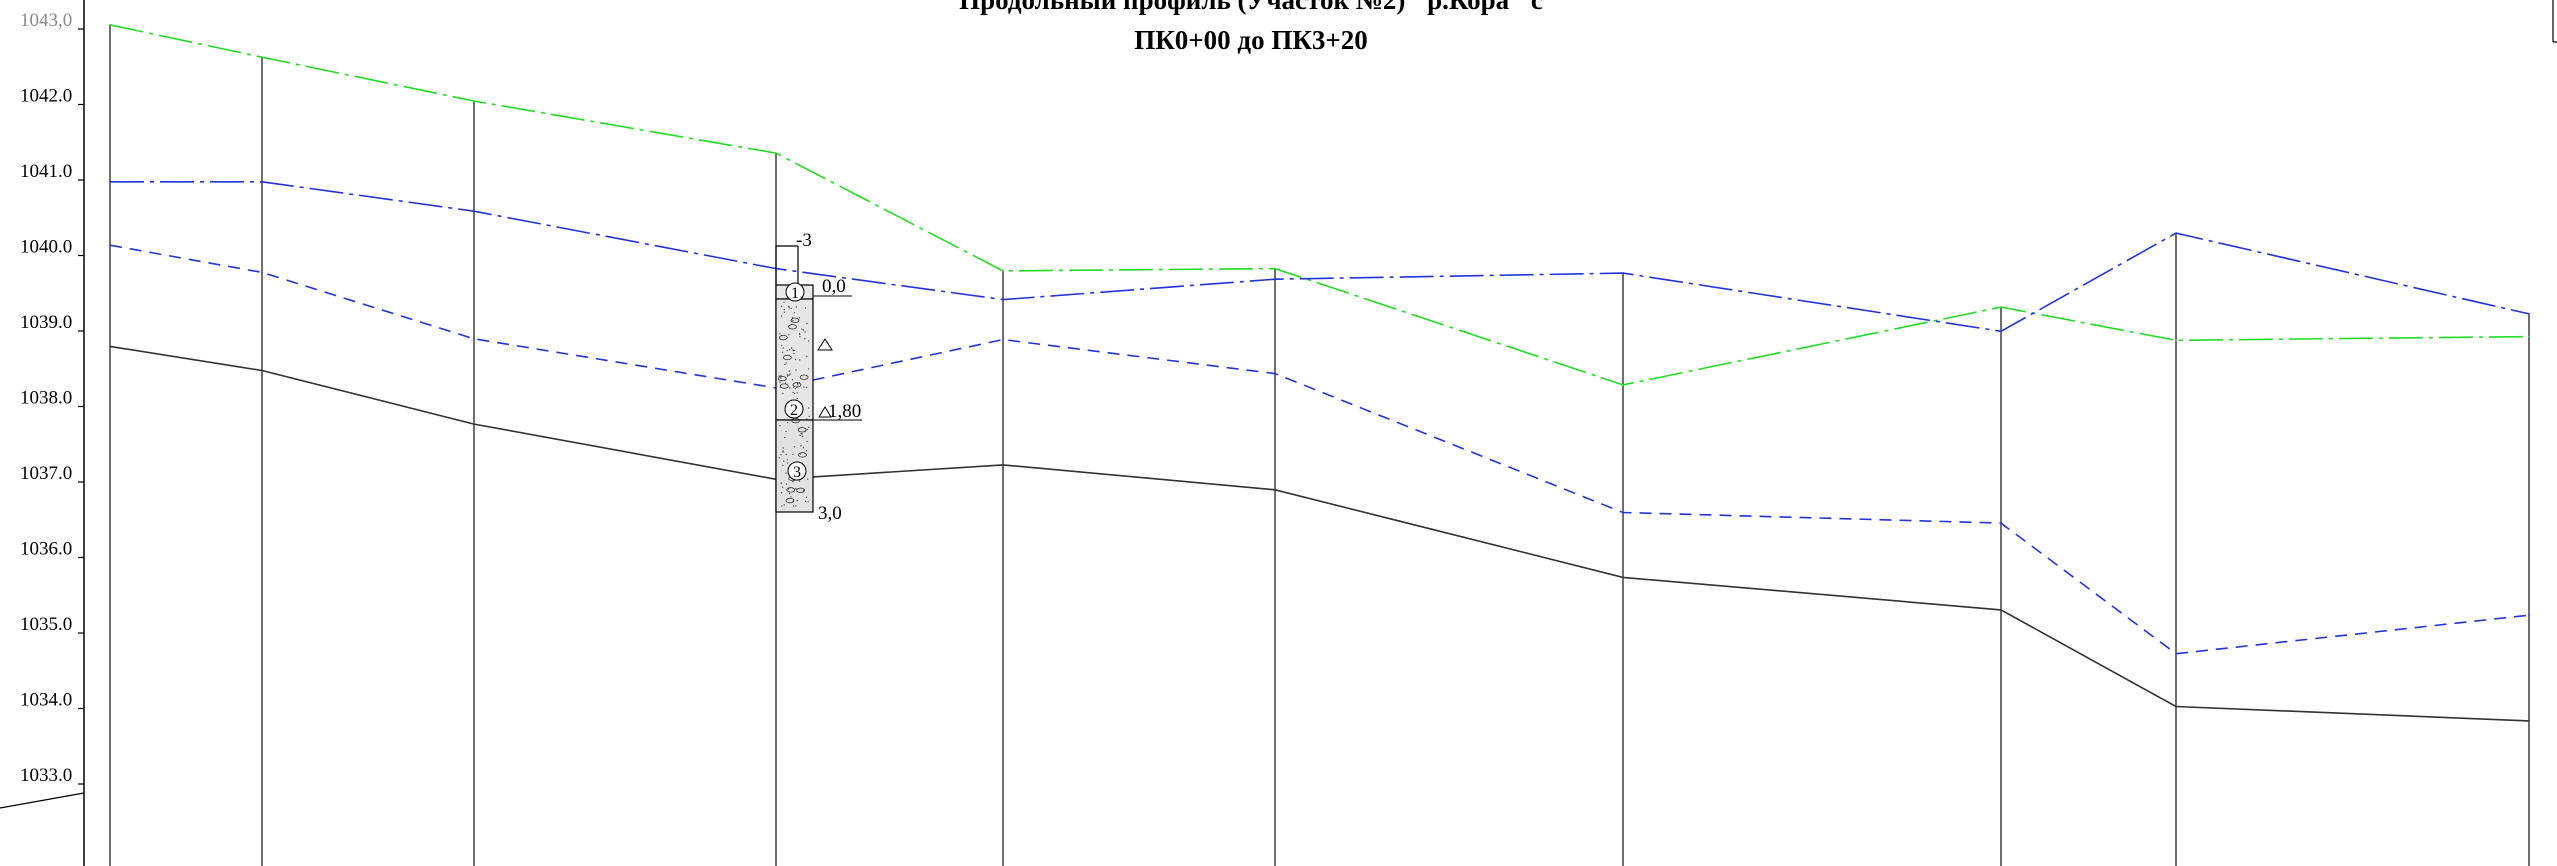  What do you see at coordinates (46, 473) in the screenshot?
I see `elevation-tick-label: 1037.0` at bounding box center [46, 473].